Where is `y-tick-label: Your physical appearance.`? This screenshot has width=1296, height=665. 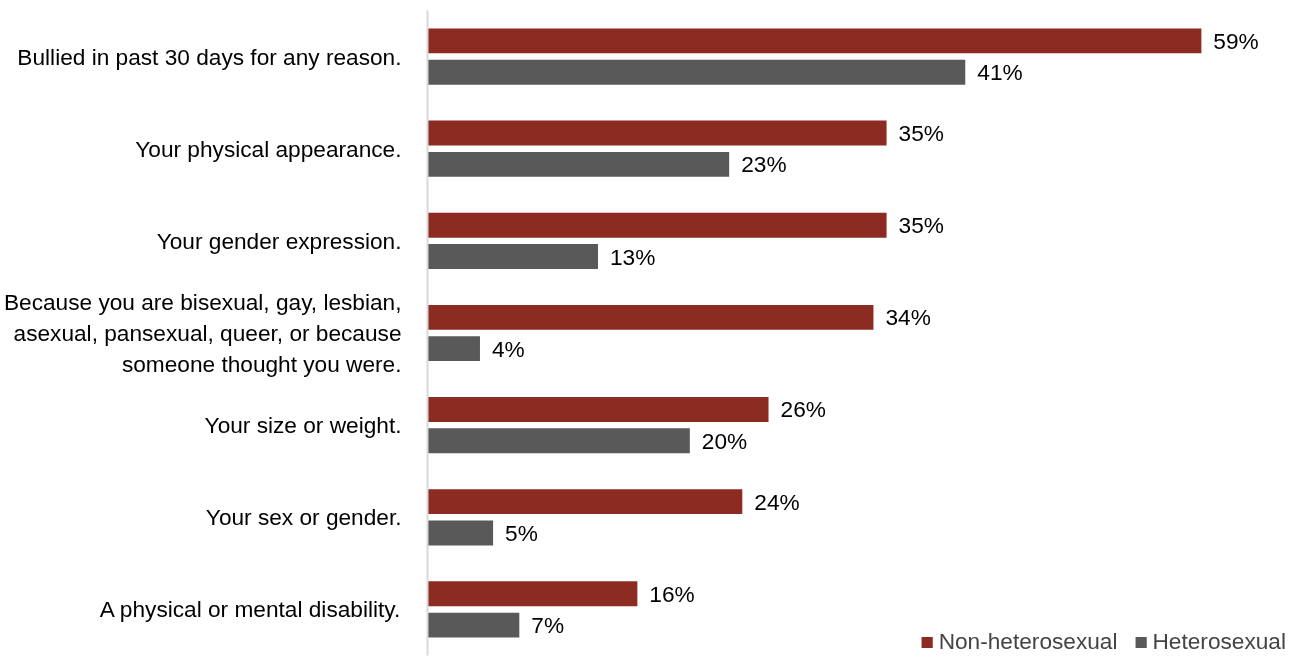 y-tick-label: Your physical appearance. is located at coordinates (268, 148).